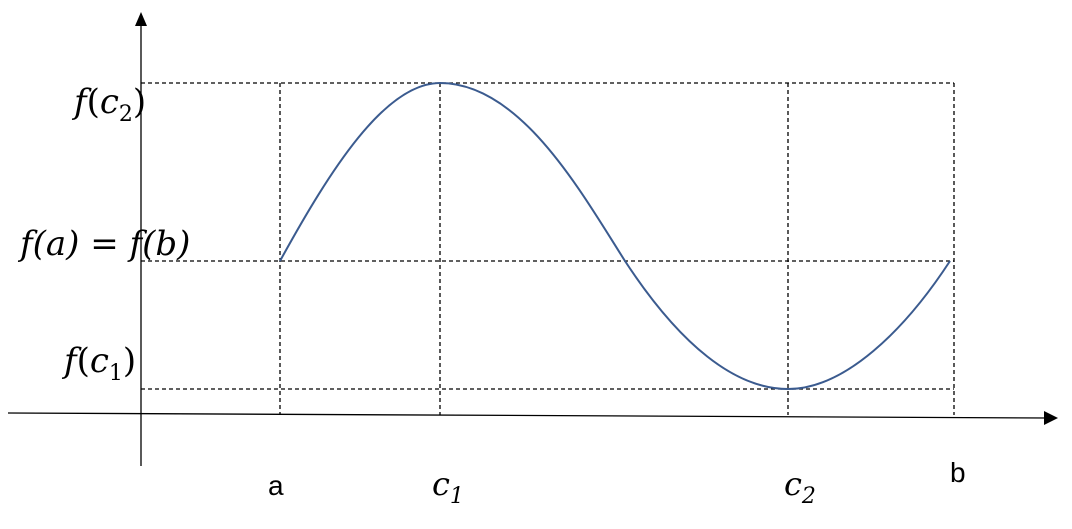  What do you see at coordinates (457, 496) in the screenshot?
I see `label-x-c1-sub: 1` at bounding box center [457, 496].